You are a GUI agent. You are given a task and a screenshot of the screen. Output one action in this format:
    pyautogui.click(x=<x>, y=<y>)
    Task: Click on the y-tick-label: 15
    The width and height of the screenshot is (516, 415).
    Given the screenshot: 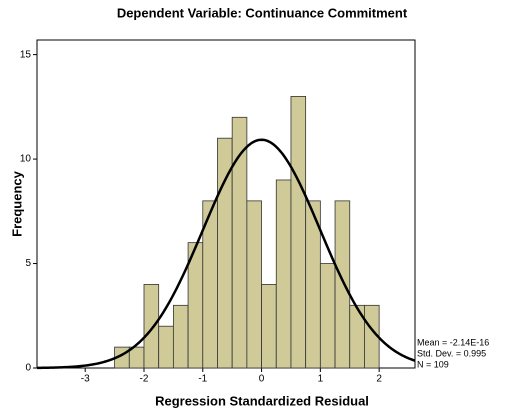 What is the action you would take?
    pyautogui.click(x=26, y=54)
    